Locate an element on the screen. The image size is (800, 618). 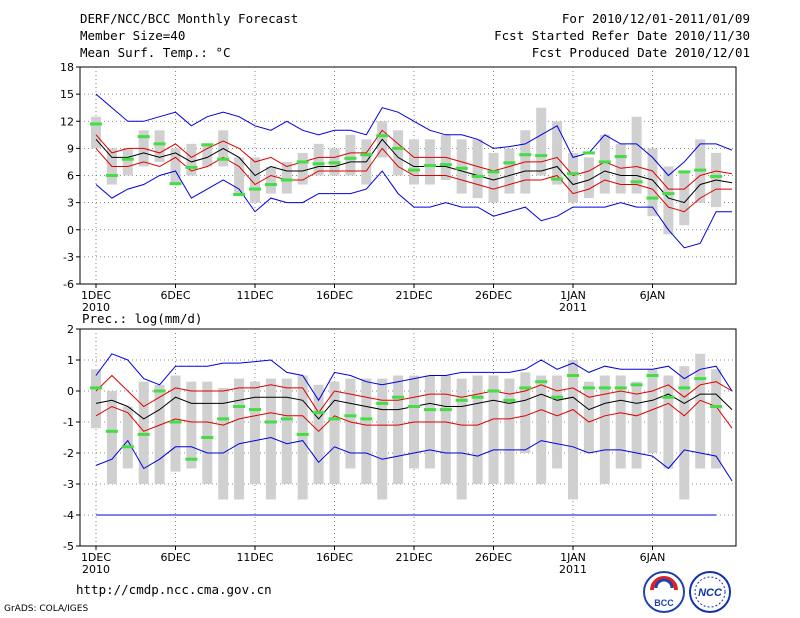
x-tick-label: 6JAN is located at coordinates (653, 295).